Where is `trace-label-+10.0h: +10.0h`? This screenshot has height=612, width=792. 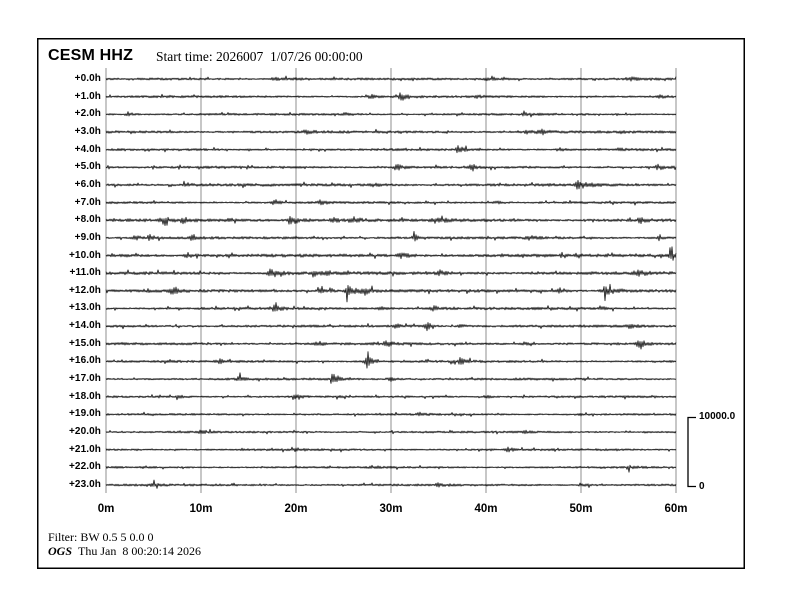
trace-label-+10.0h: +10.0h is located at coordinates (84, 255).